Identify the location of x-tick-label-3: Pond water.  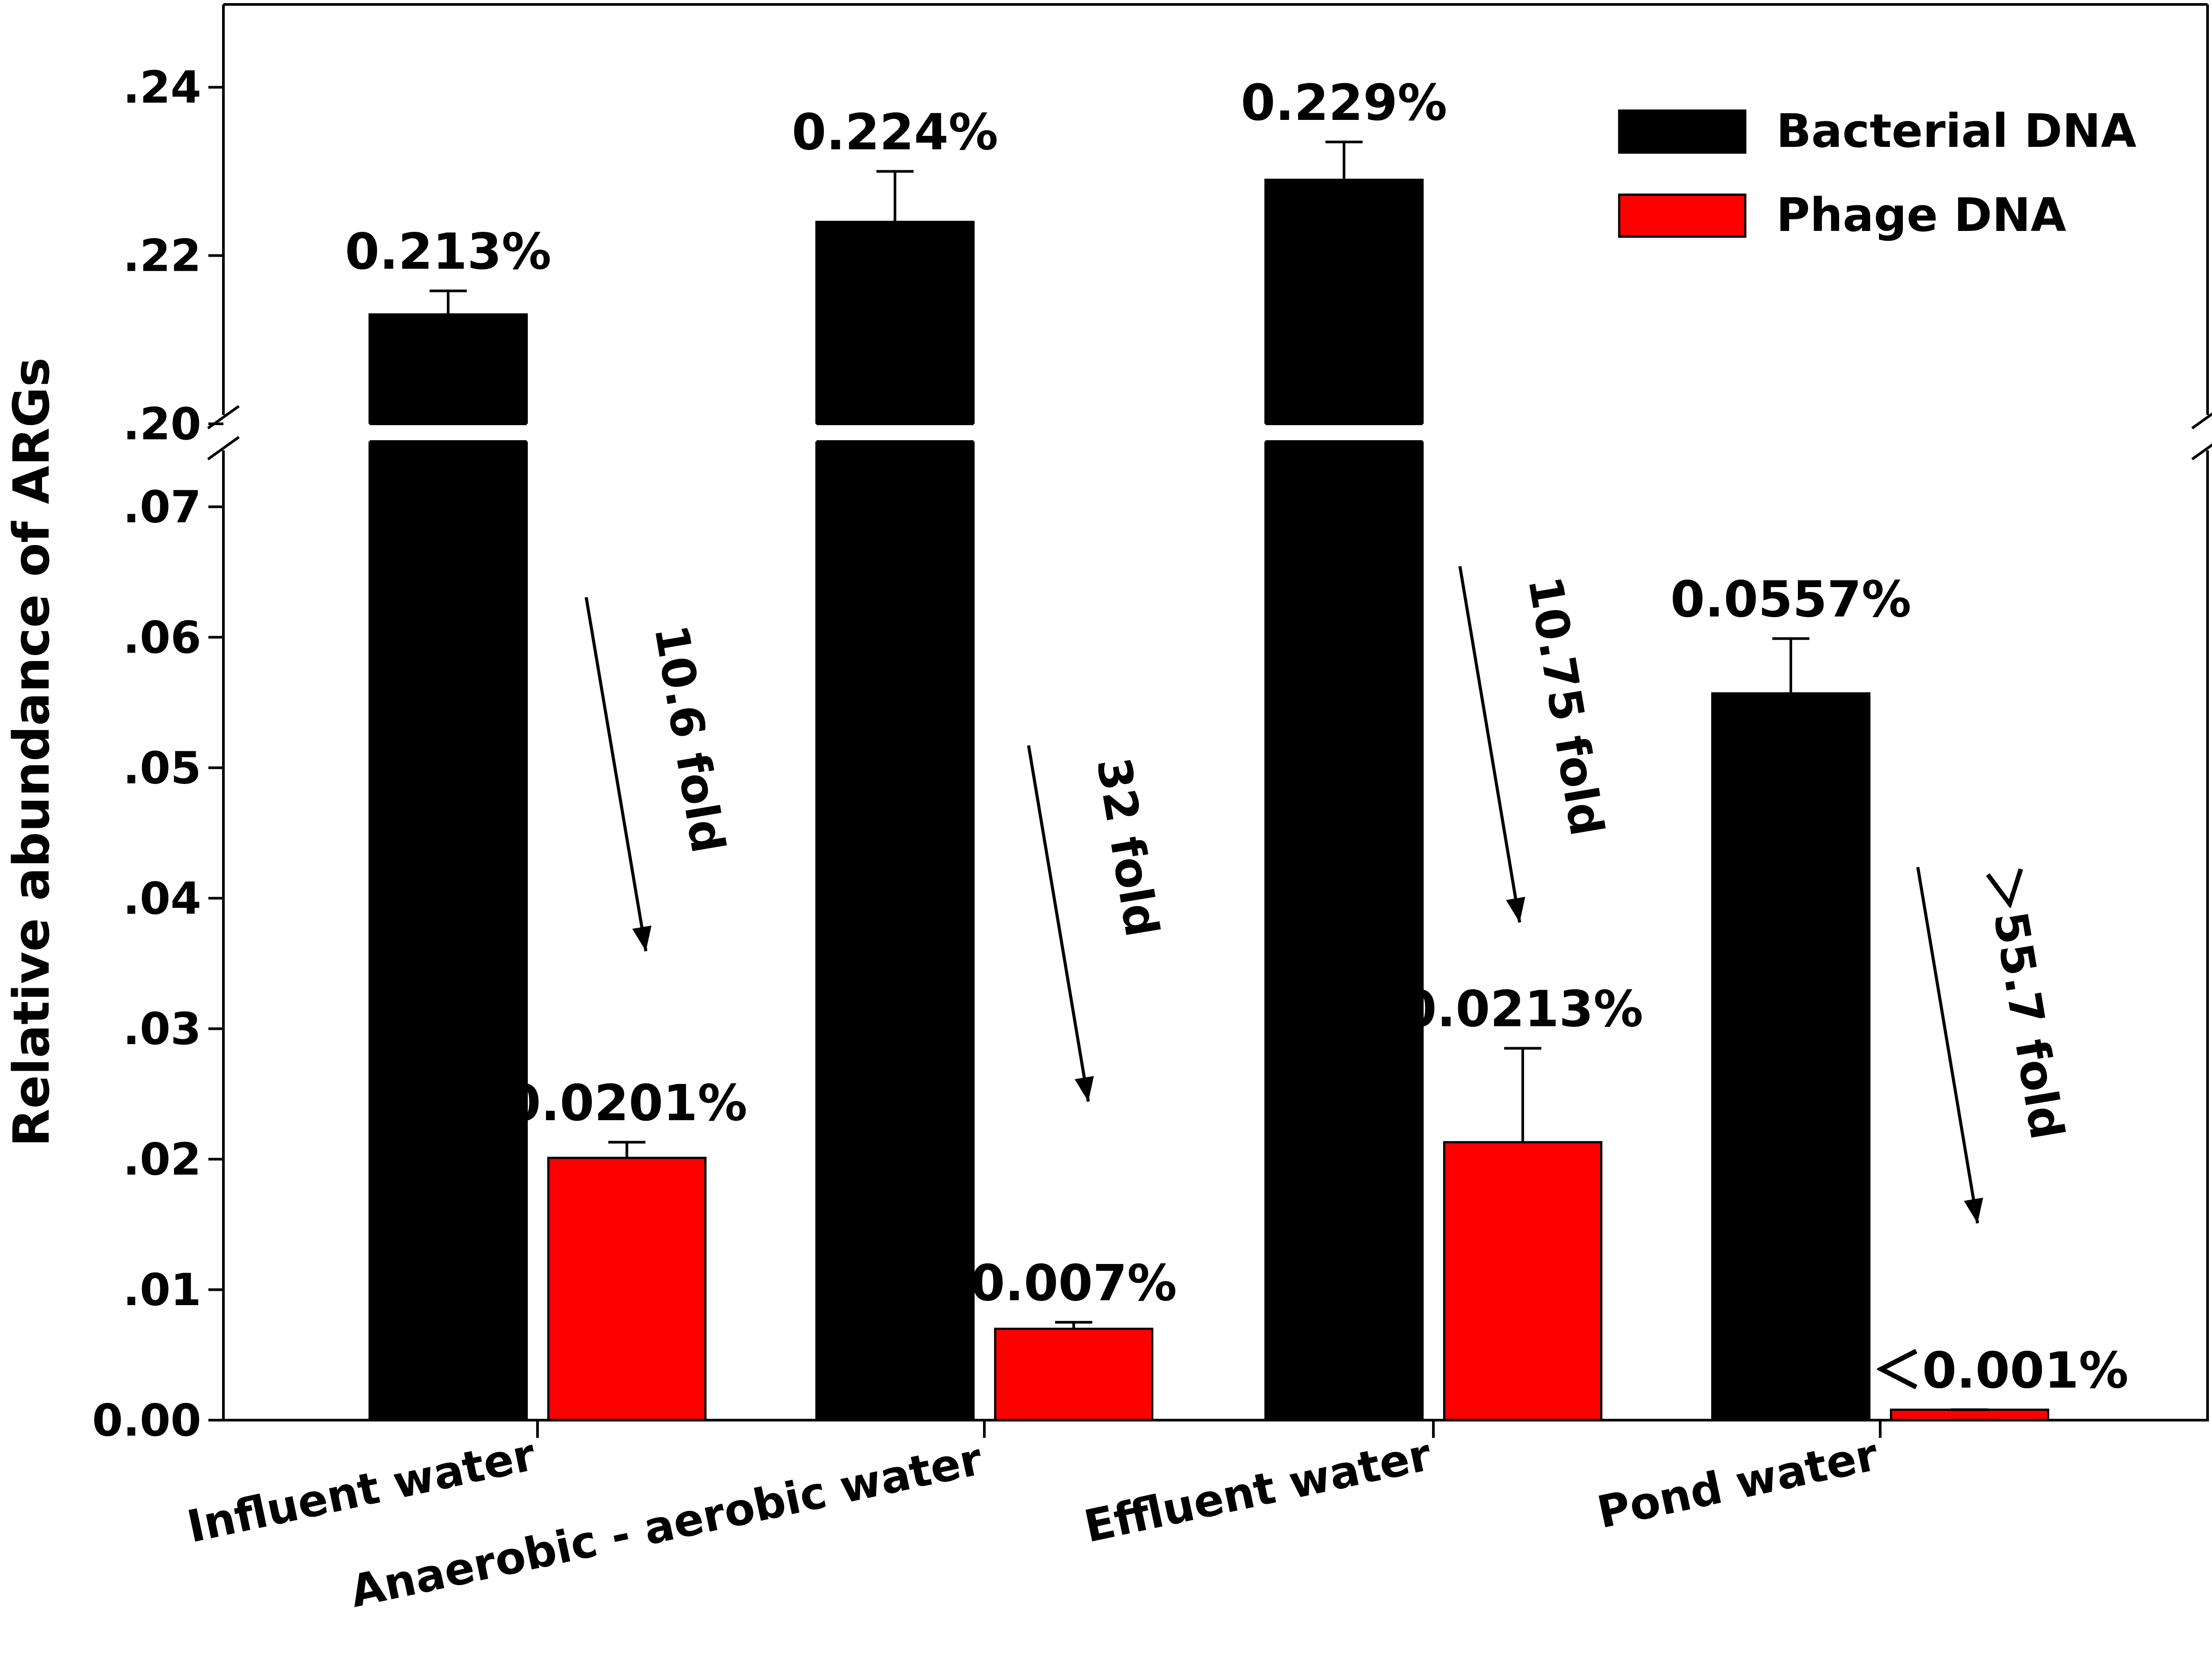
(1737, 1484).